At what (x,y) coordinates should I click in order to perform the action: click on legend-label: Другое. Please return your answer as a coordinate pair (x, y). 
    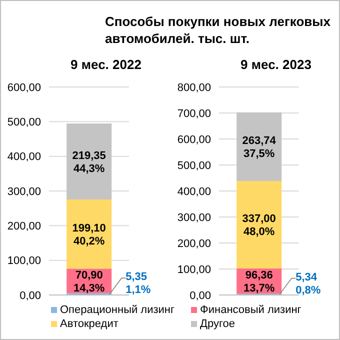
    Looking at the image, I should click on (217, 324).